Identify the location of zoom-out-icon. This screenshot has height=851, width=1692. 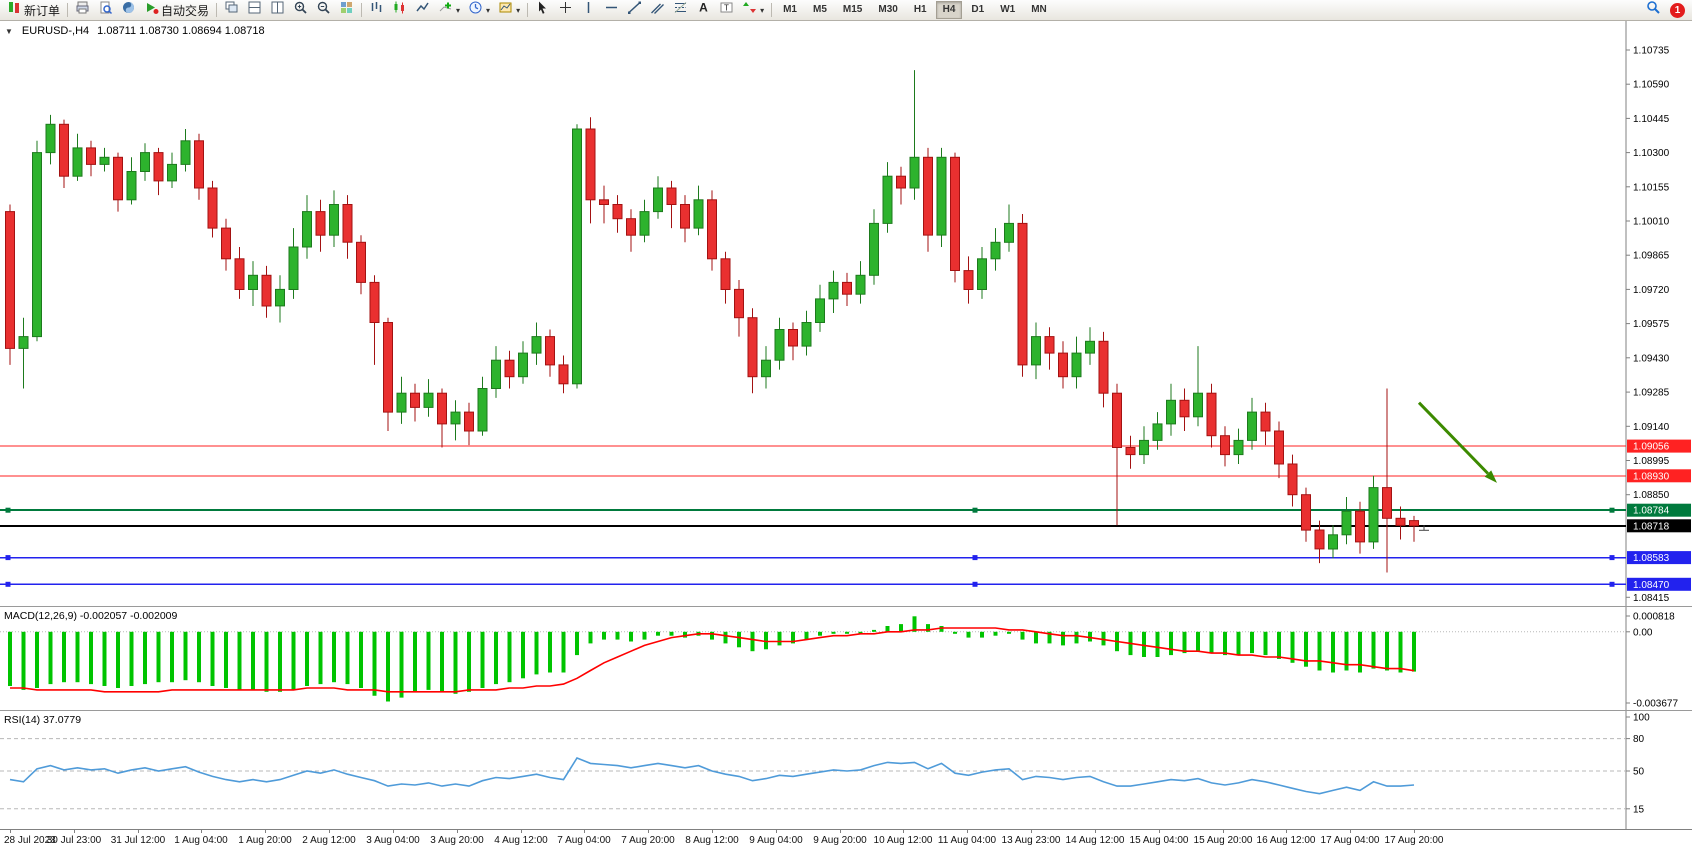
(323, 10).